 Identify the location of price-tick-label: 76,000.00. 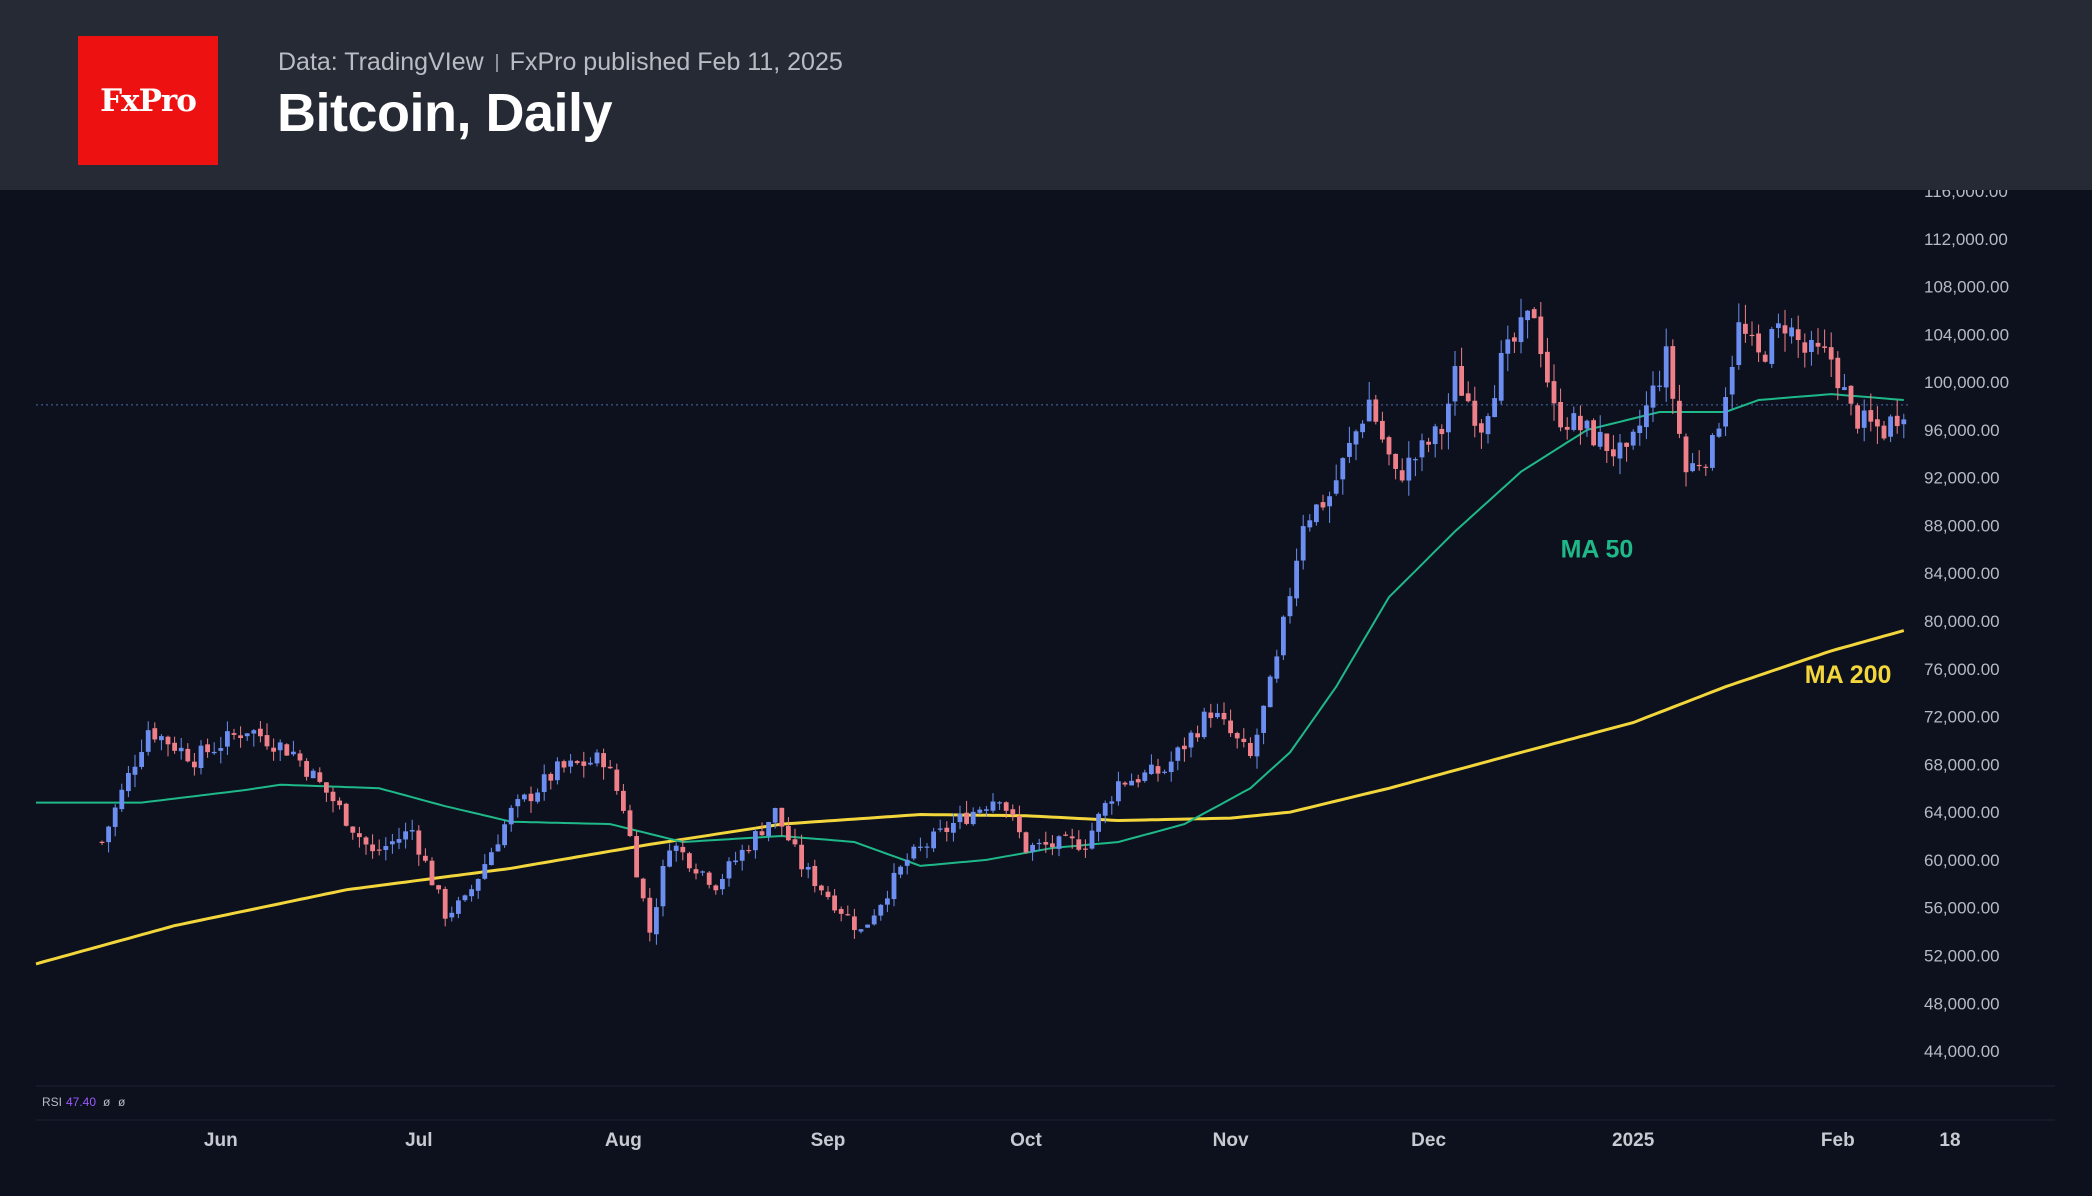
(1962, 669).